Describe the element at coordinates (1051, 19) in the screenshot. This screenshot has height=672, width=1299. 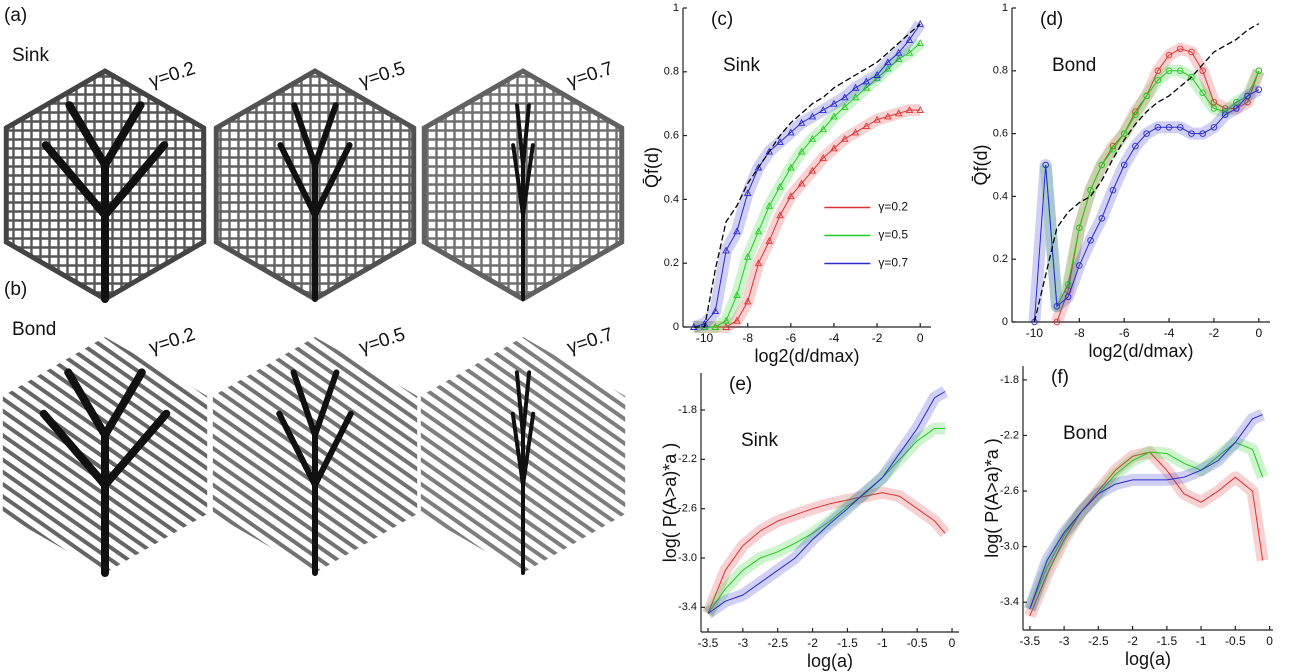
I see `panel-label: (d)` at that location.